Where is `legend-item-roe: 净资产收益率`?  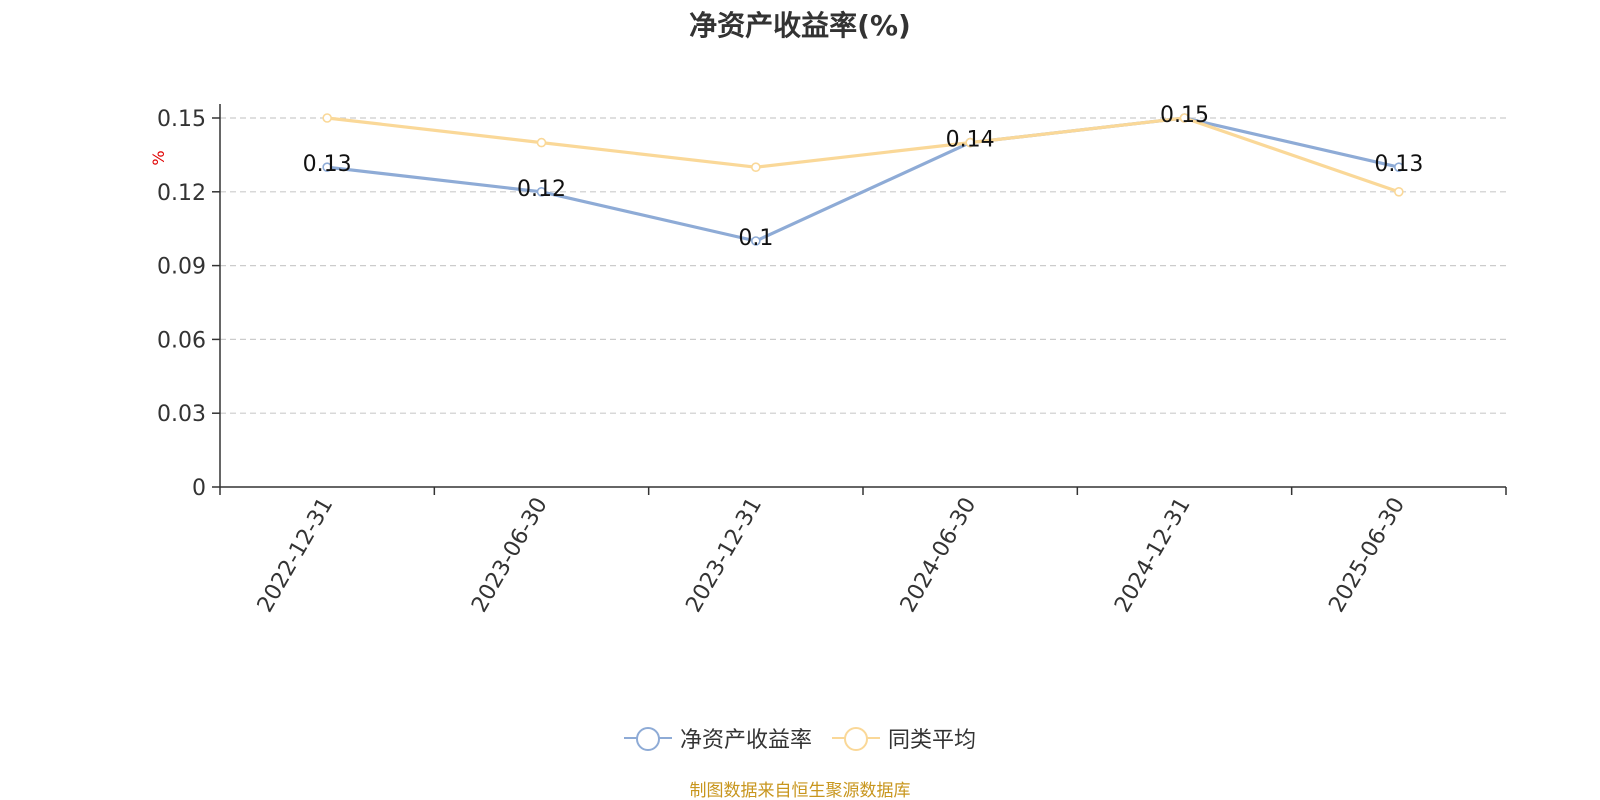
legend-item-roe: 净资产收益率 is located at coordinates (717, 738).